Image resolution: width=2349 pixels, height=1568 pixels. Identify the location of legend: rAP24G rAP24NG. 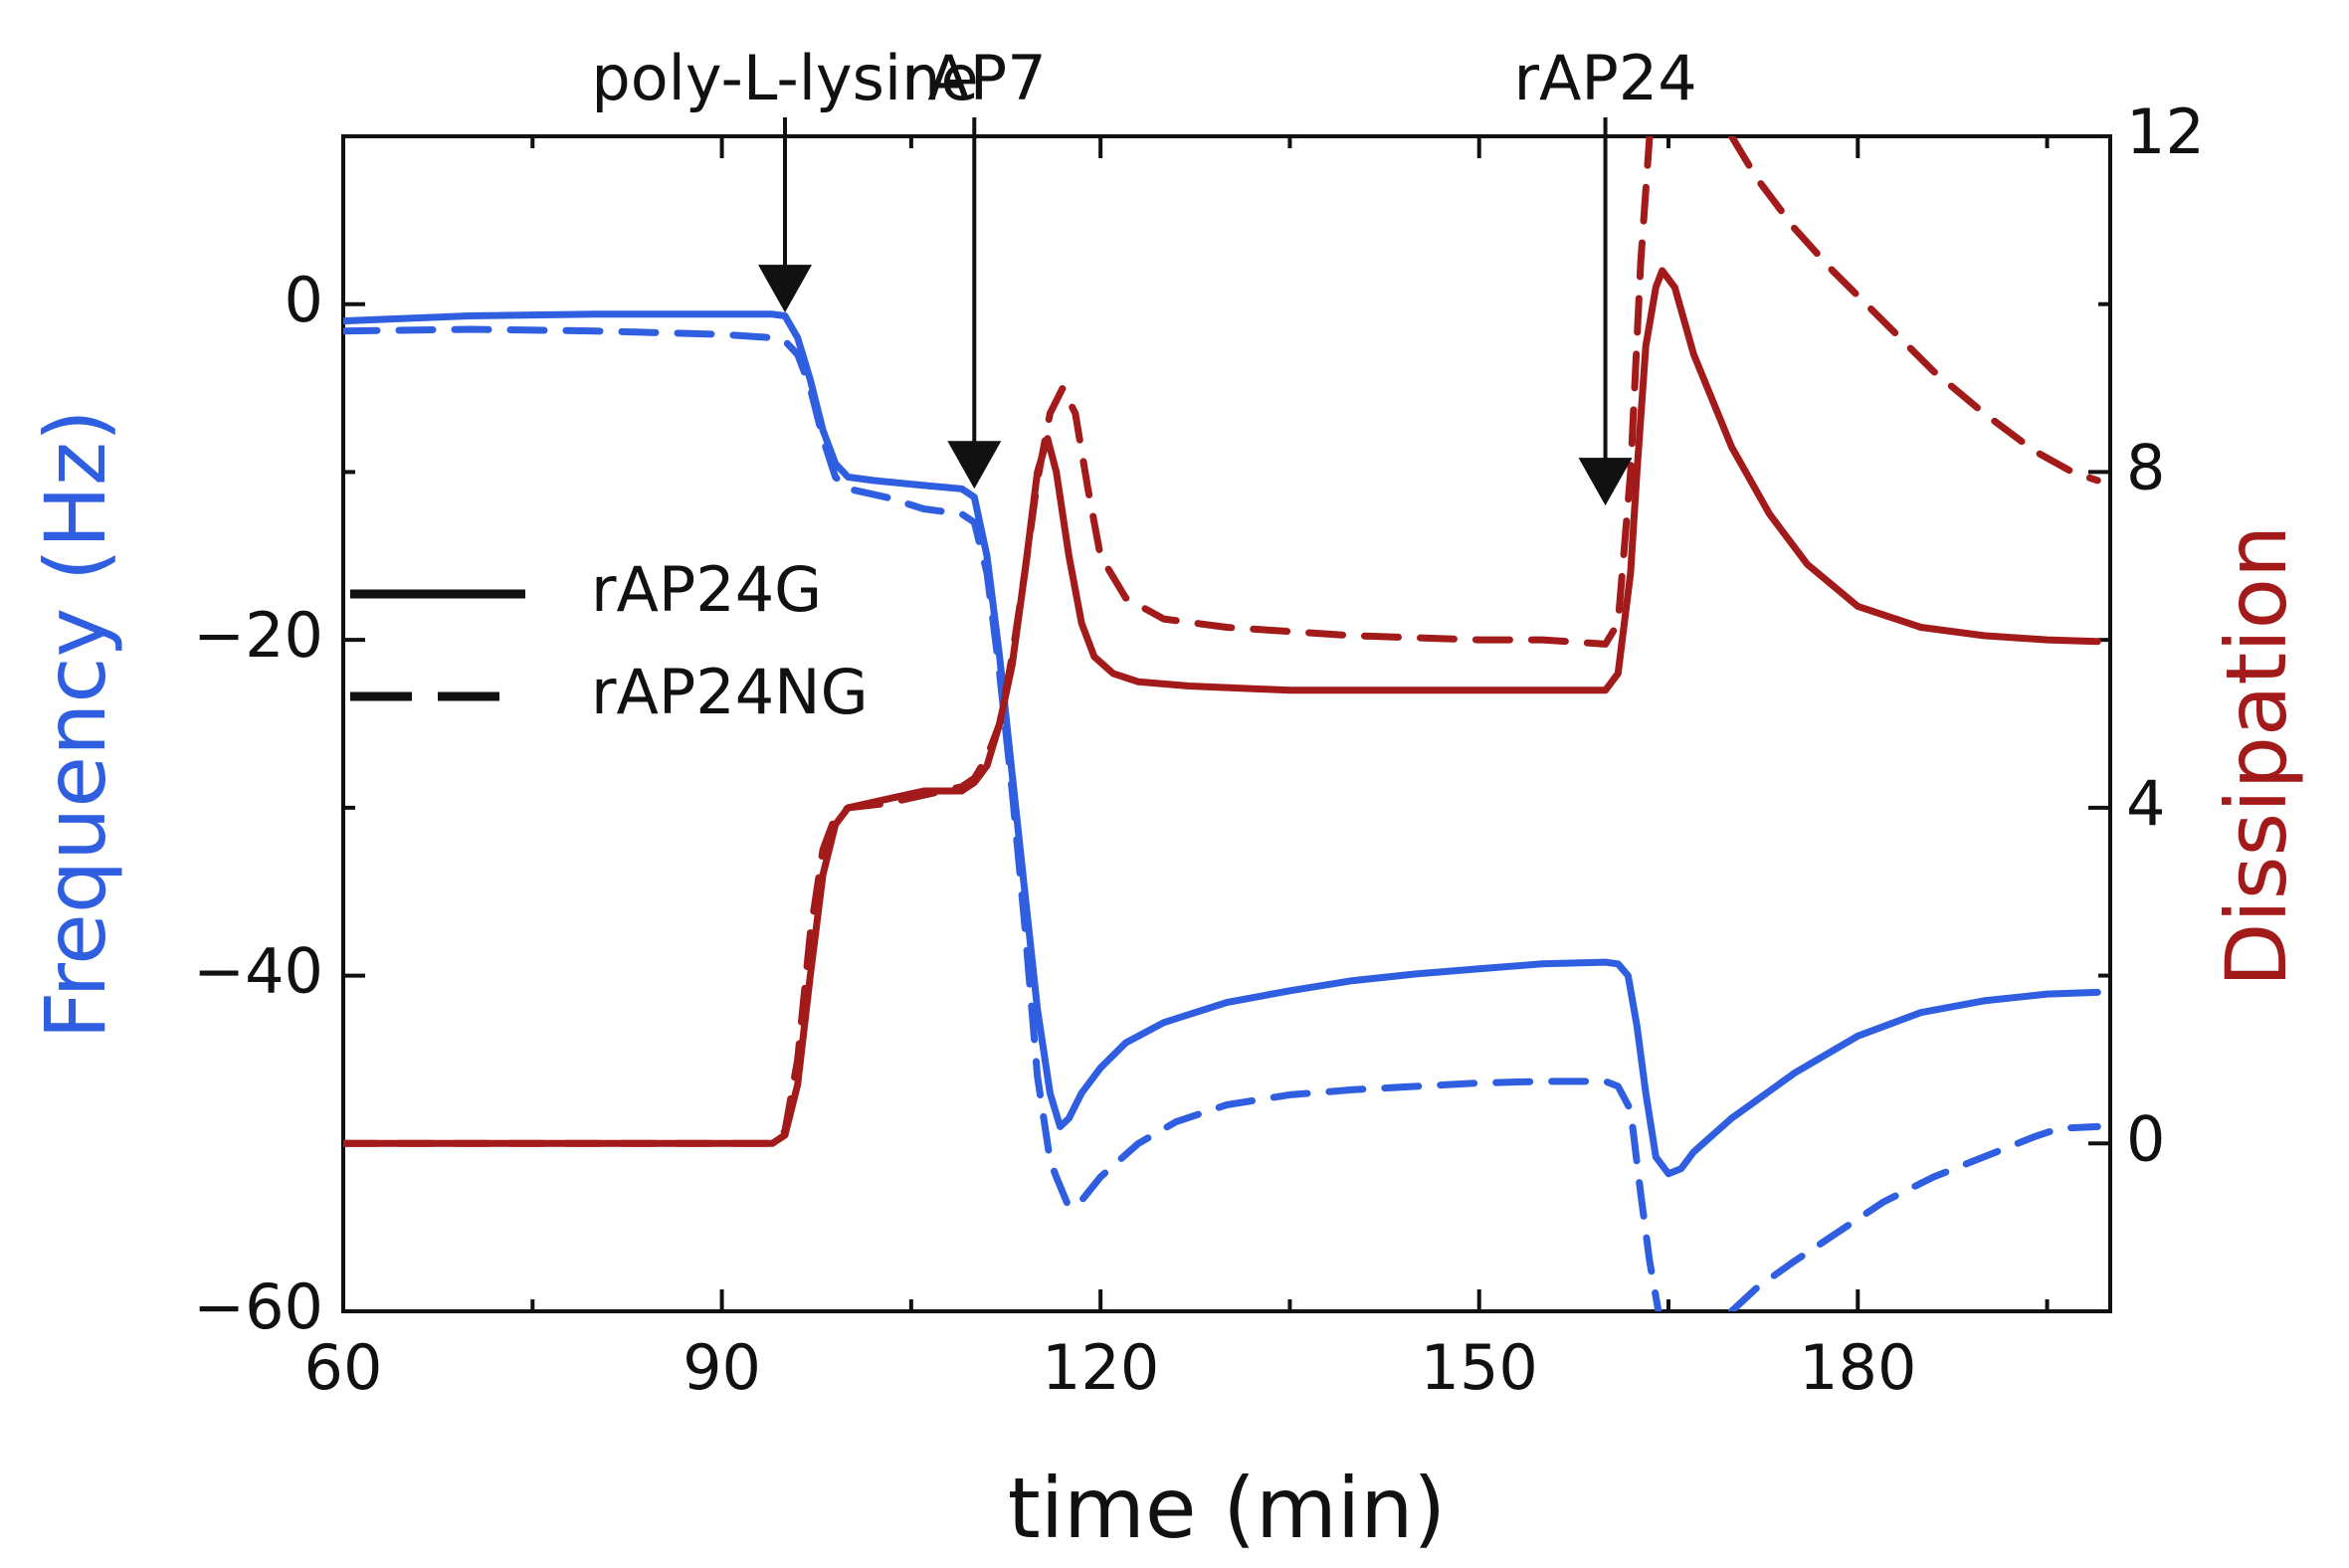
(609, 640).